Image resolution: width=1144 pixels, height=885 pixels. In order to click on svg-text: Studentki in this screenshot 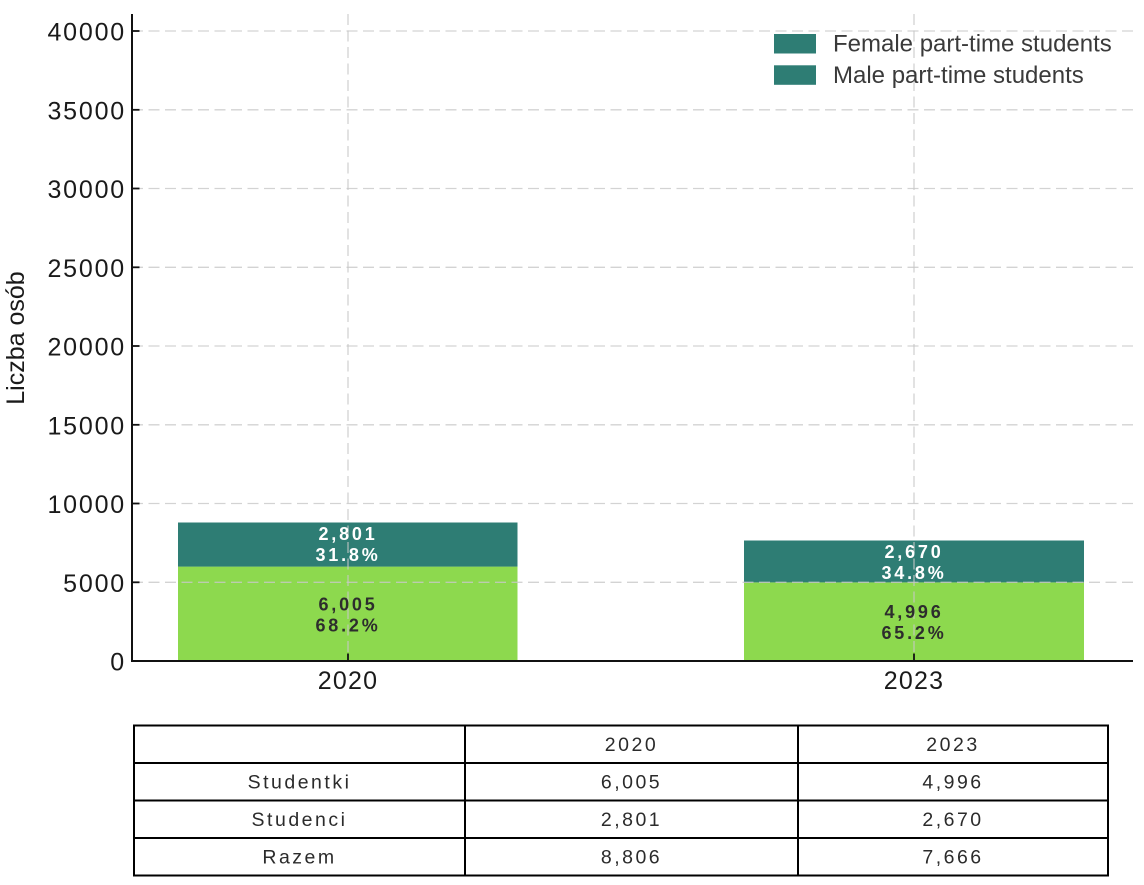, I will do `click(300, 783)`.